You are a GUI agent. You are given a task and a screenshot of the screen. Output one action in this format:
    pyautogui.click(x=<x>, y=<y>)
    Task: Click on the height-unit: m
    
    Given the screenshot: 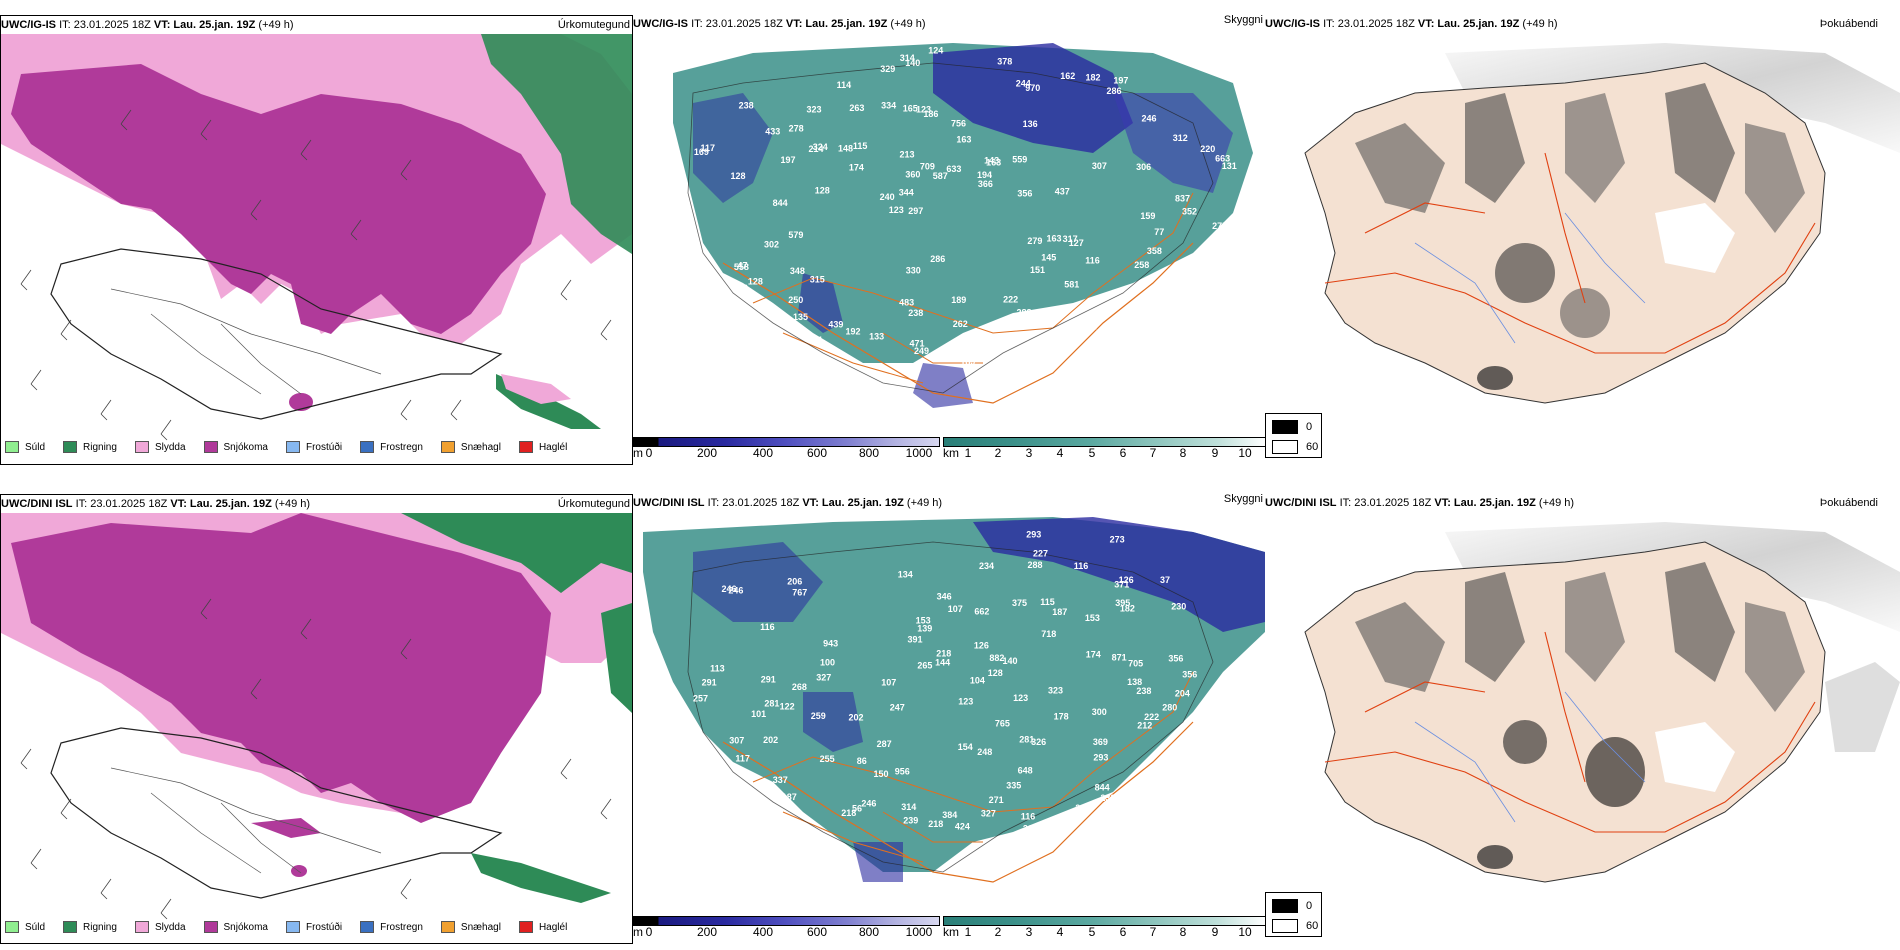 What is the action you would take?
    pyautogui.click(x=638, y=453)
    